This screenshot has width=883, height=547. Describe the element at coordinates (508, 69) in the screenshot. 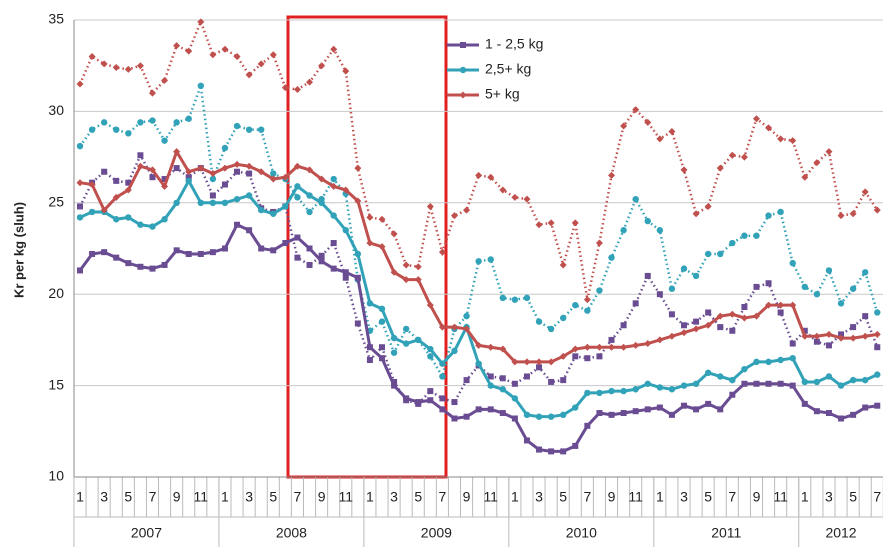

I see `legend-label: 2,5+ kg` at that location.